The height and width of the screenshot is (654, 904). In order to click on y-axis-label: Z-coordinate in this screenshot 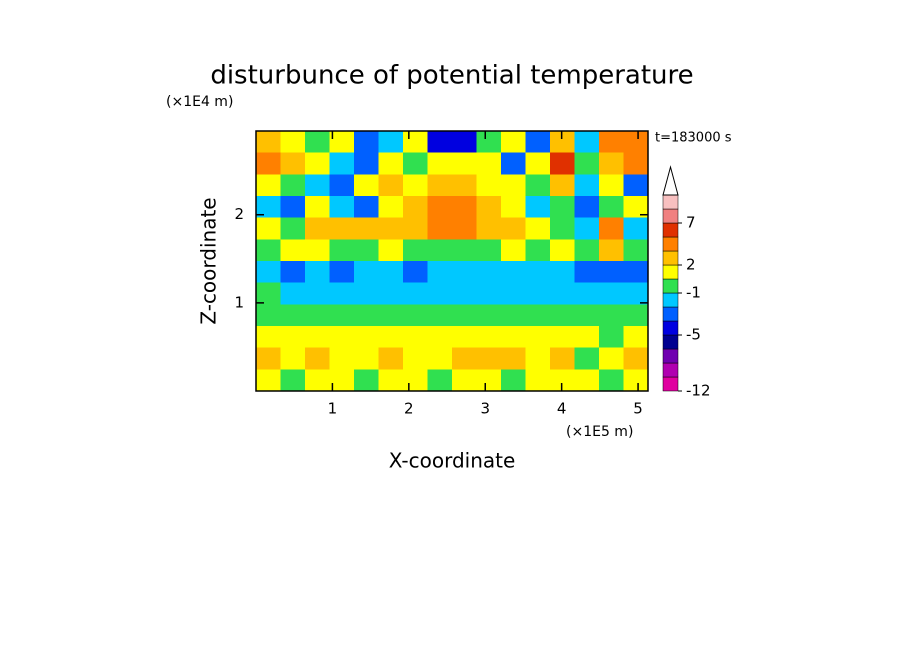, I will do `click(209, 260)`.